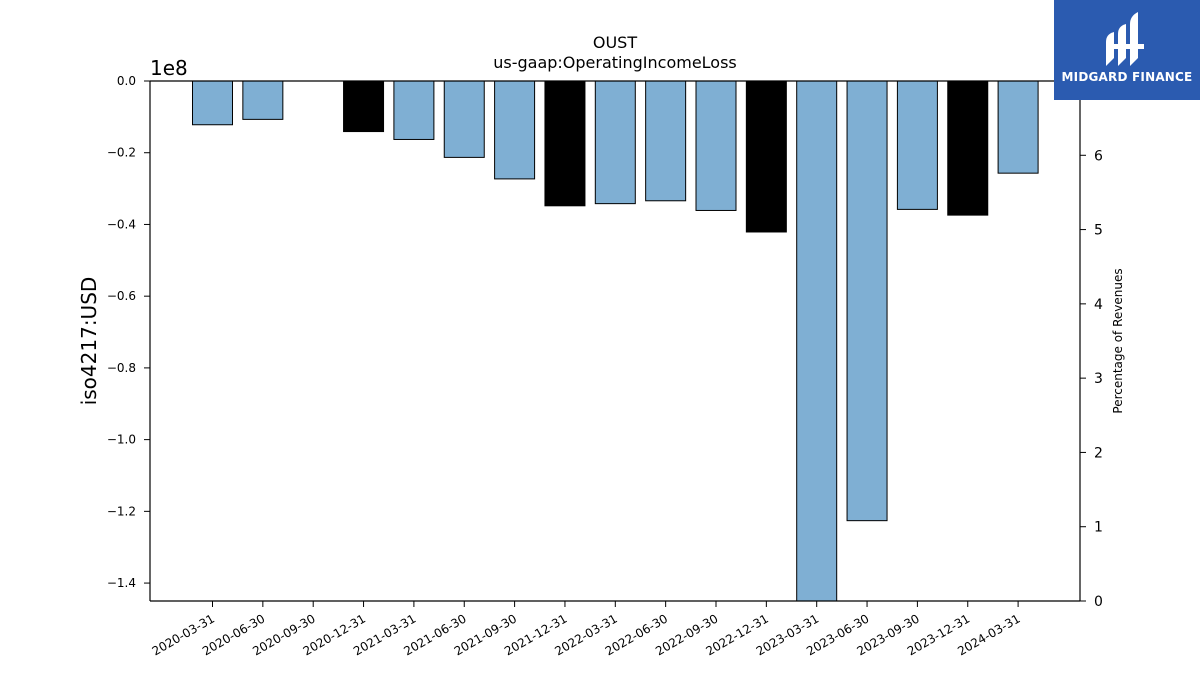  I want to click on y2-tick-label: 0, so click(1098, 602).